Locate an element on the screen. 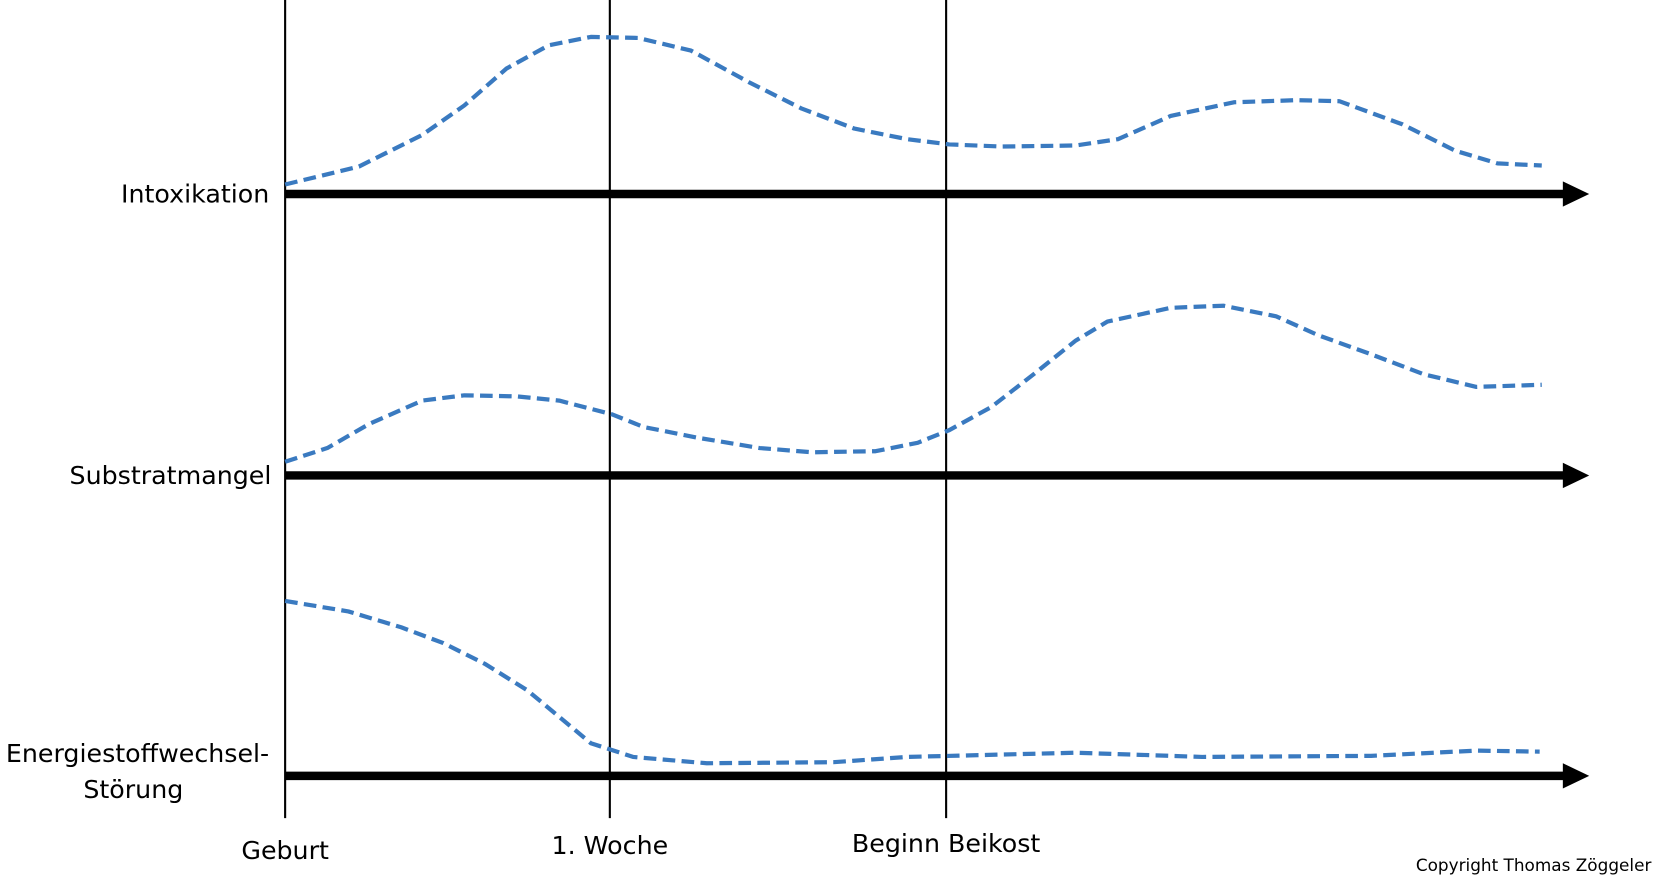  milestone-label: 1. Woche is located at coordinates (609, 845).